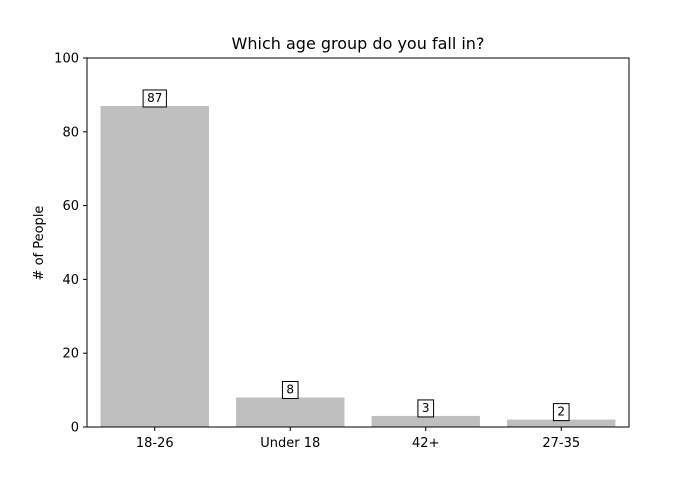 The height and width of the screenshot is (480, 698). I want to click on x-tick-label-3: 27-35, so click(561, 443).